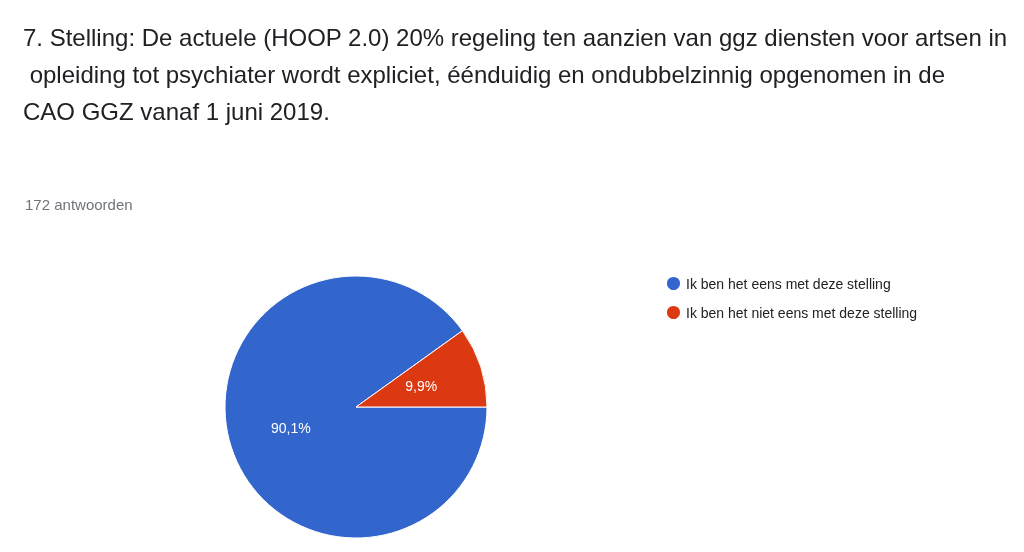 This screenshot has height=552, width=1024. Describe the element at coordinates (421, 386) in the screenshot. I see `data-label: 9,9%` at that location.